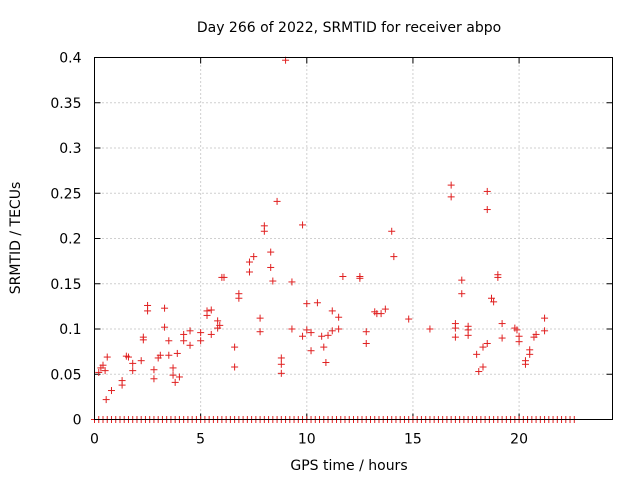 The image size is (640, 480). I want to click on y-tick-label: 0.1, so click(70, 330).